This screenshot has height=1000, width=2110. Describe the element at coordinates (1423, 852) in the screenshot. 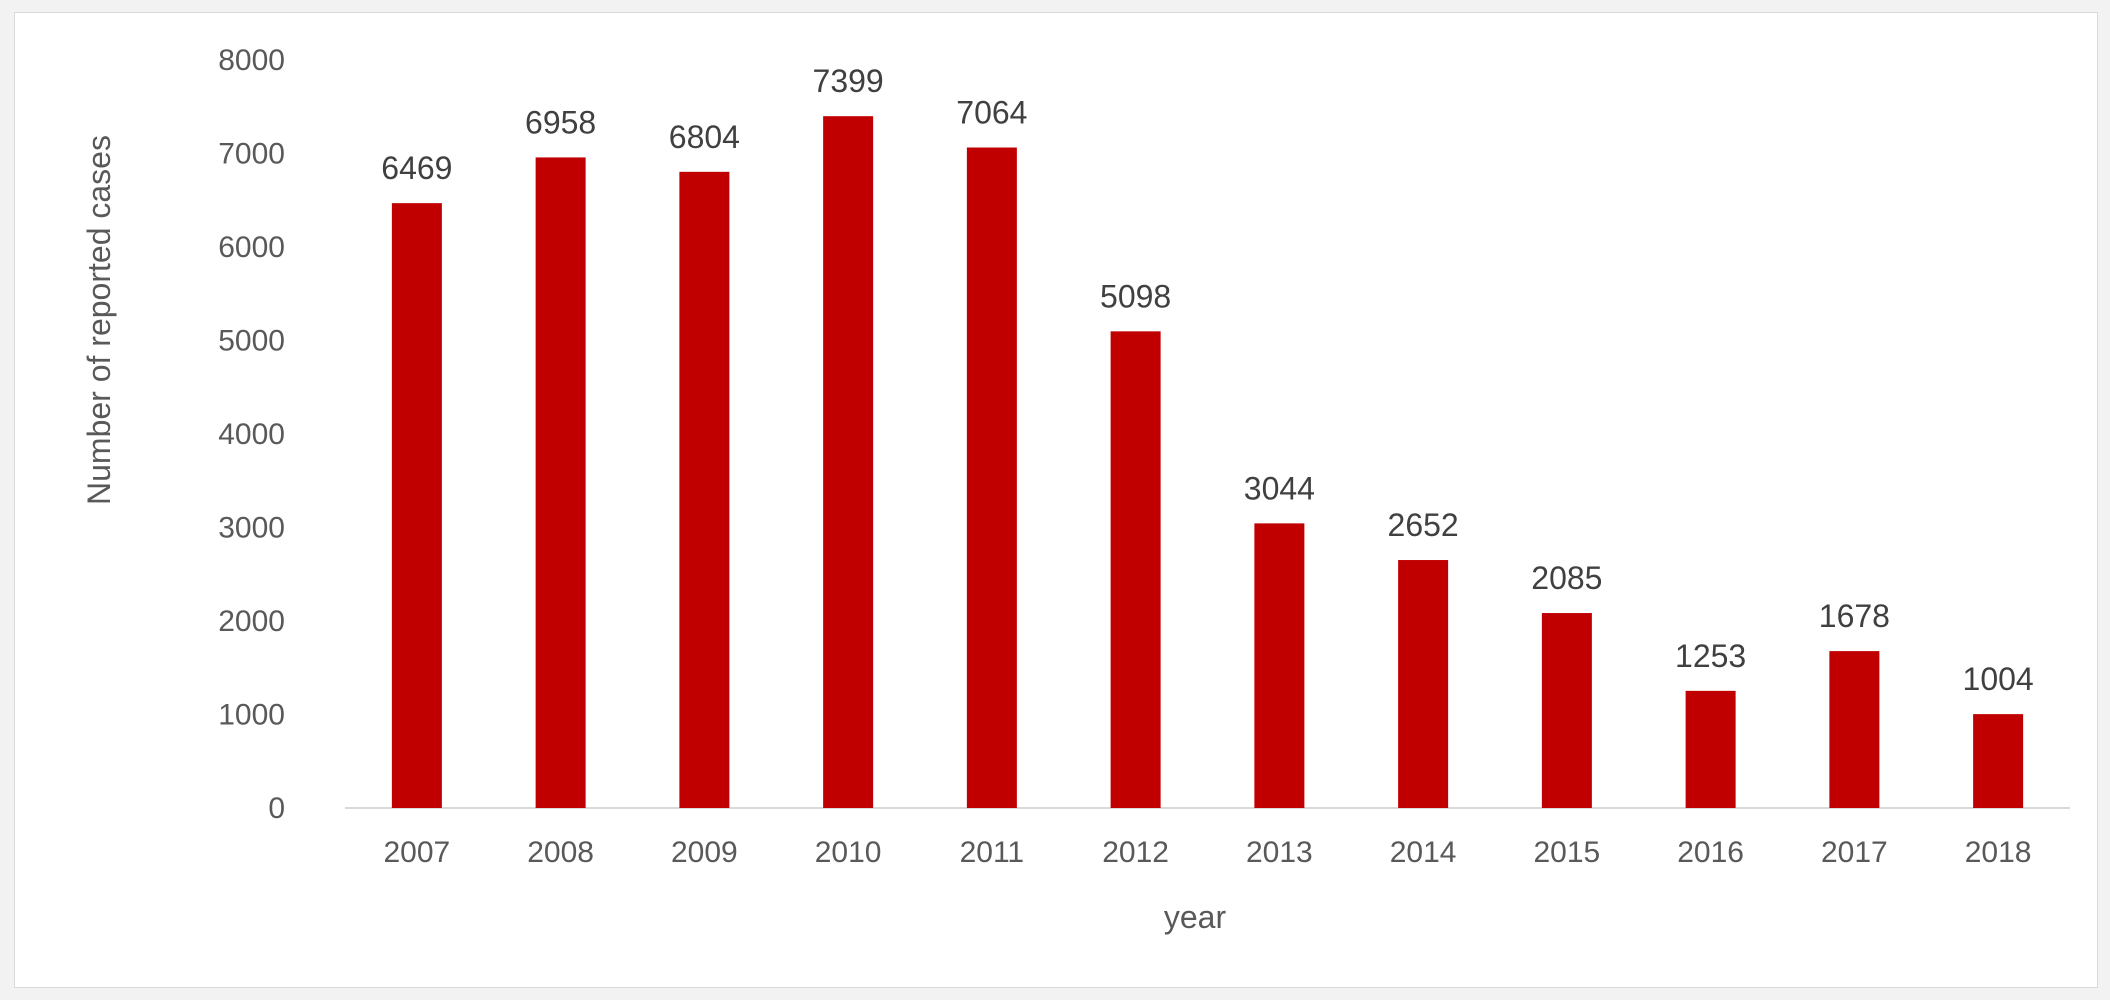

I see `x-tick-label-2014: 2014` at that location.